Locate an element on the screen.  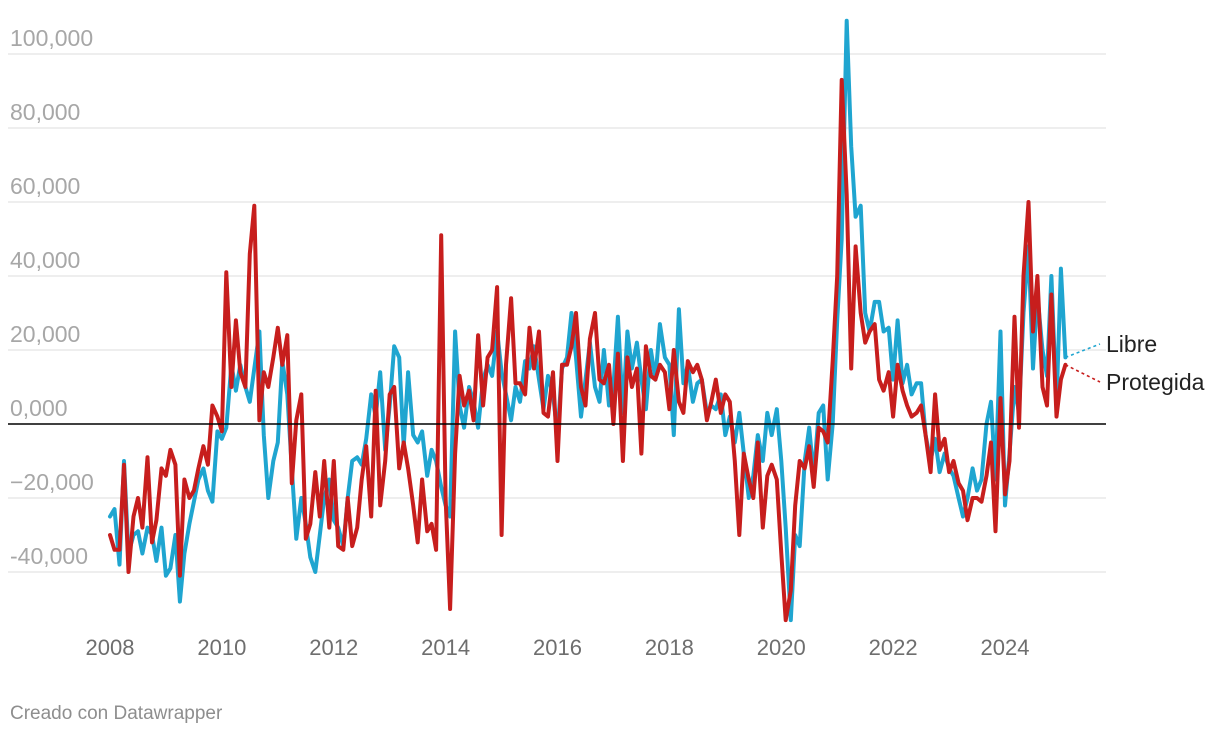
x-axis-labels: 2008 2010 2012 2014 2016 2018 2020 2022 2024 is located at coordinates (558, 647).